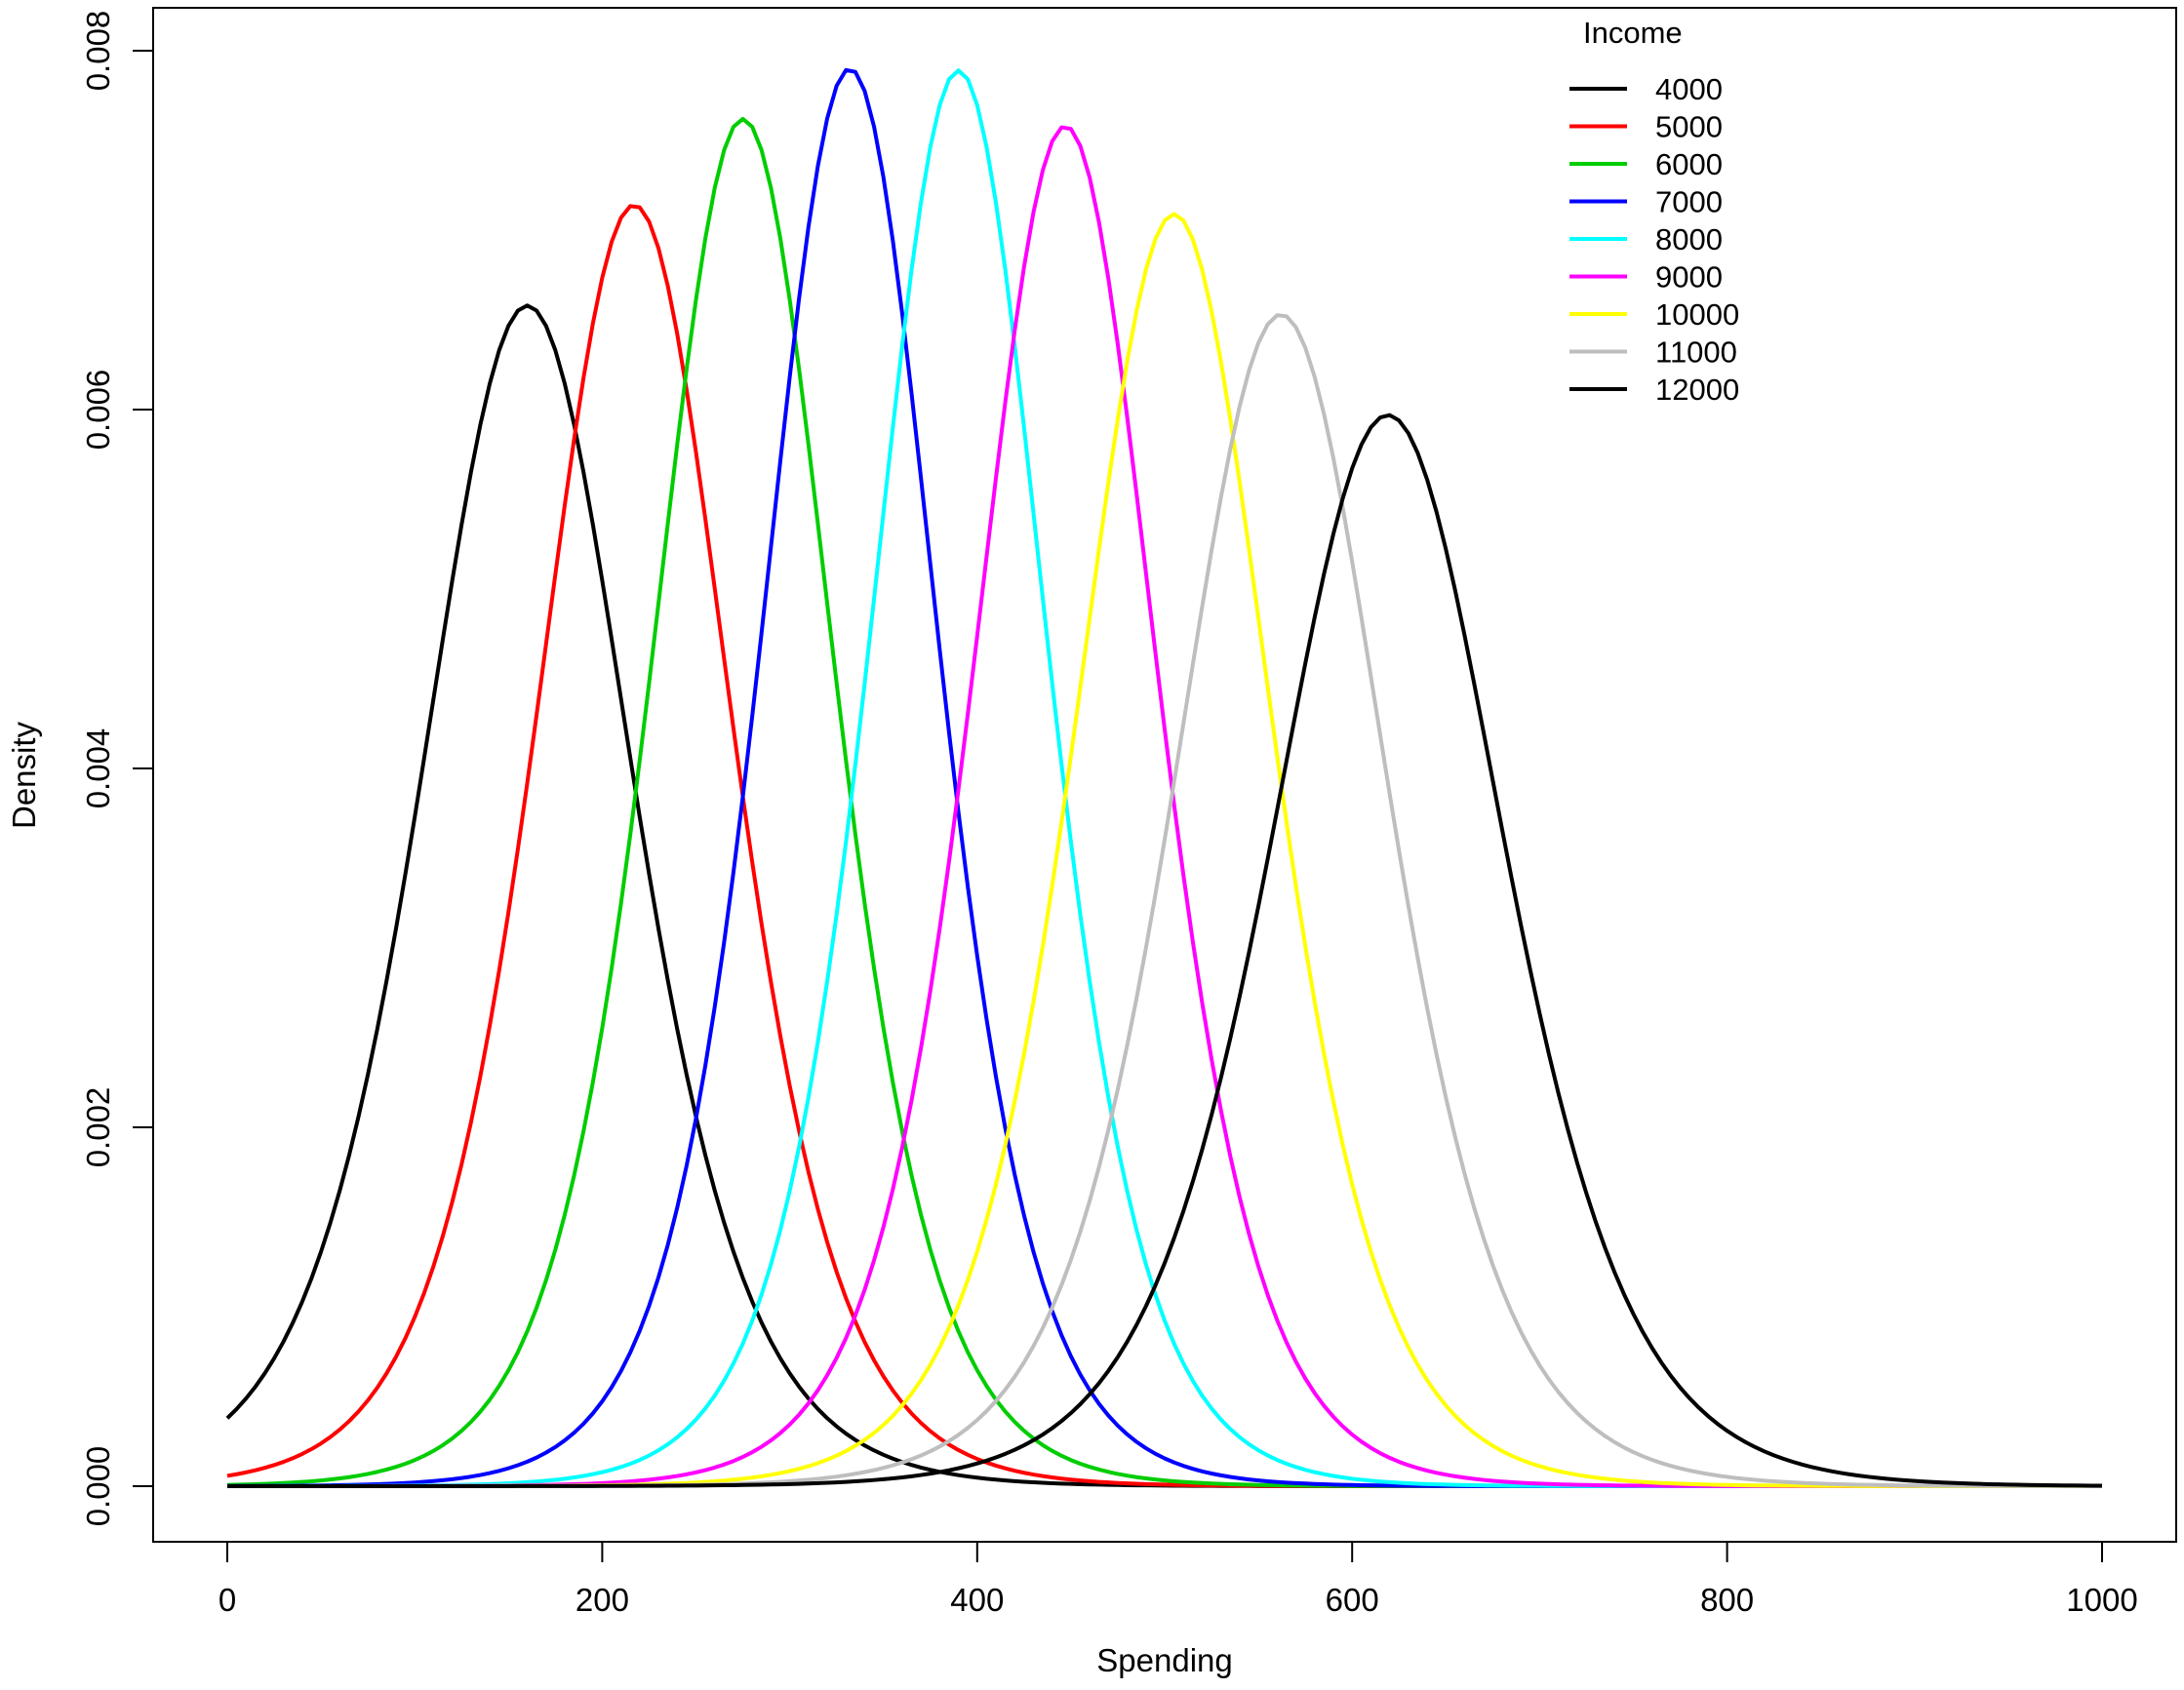  I want to click on legend-label-6000: 6000, so click(1689, 164).